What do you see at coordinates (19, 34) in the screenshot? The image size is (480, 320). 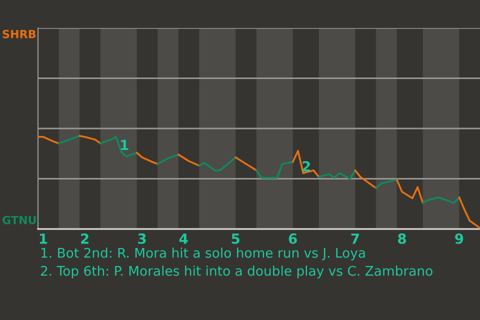 I see `text: SHRB` at bounding box center [19, 34].